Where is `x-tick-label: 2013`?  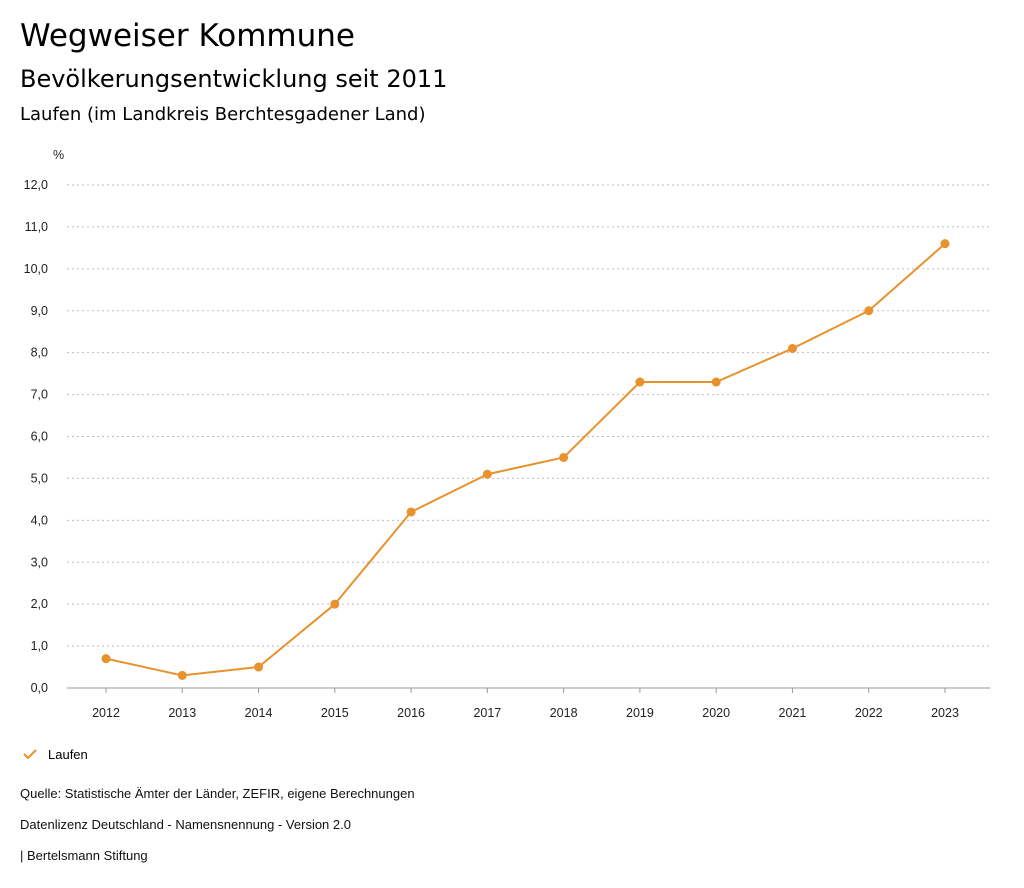
x-tick-label: 2013 is located at coordinates (182, 713).